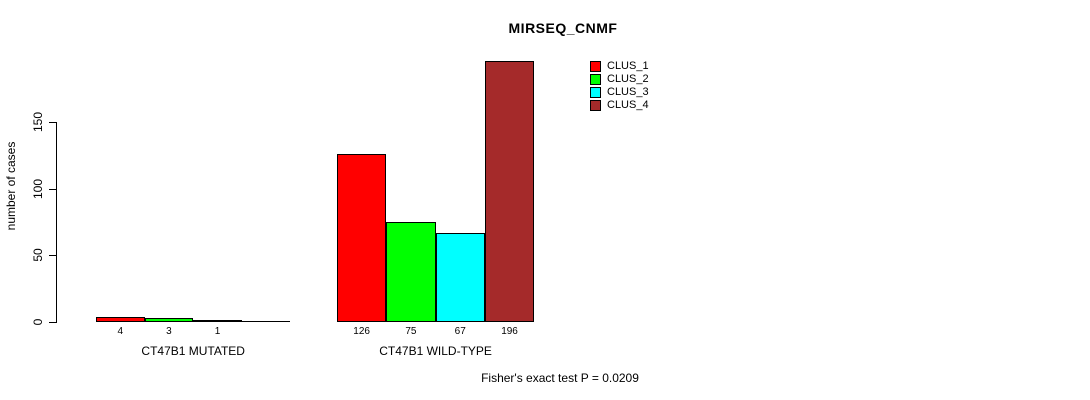 This screenshot has height=400, width=1090. Describe the element at coordinates (56, 222) in the screenshot. I see `y-axis-line` at that location.